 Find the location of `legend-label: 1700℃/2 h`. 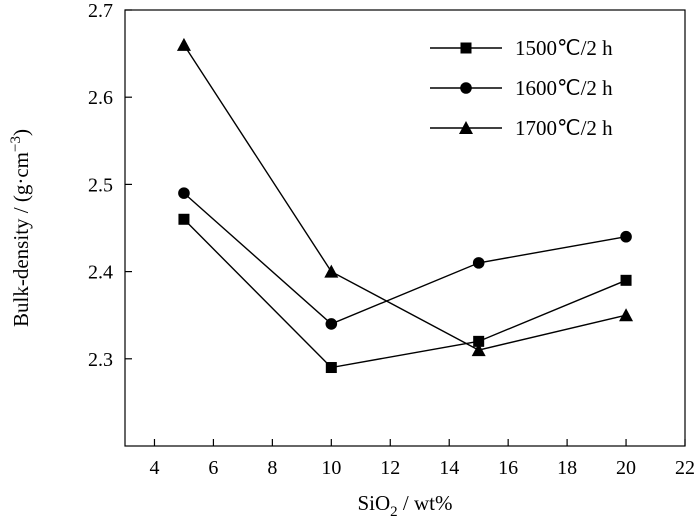

legend-label: 1700℃/2 h is located at coordinates (564, 128).